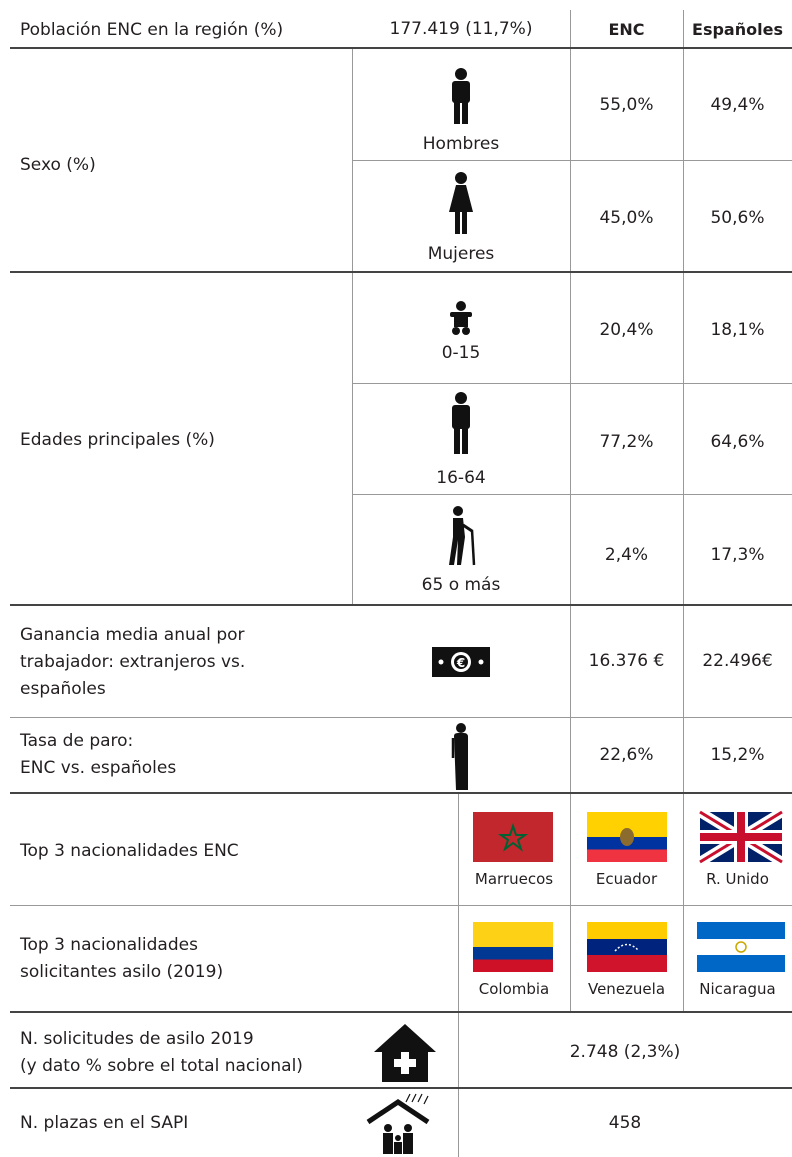 The height and width of the screenshot is (1157, 792). What do you see at coordinates (626, 442) in the screenshot?
I see `value-enc: 77,2%` at bounding box center [626, 442].